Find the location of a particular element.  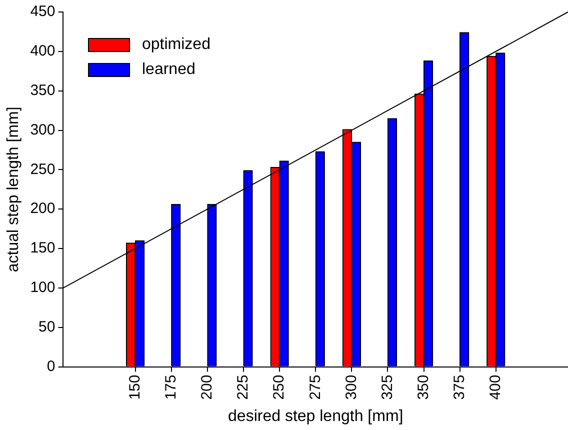

x-tick-label: 225 is located at coordinates (243, 387).